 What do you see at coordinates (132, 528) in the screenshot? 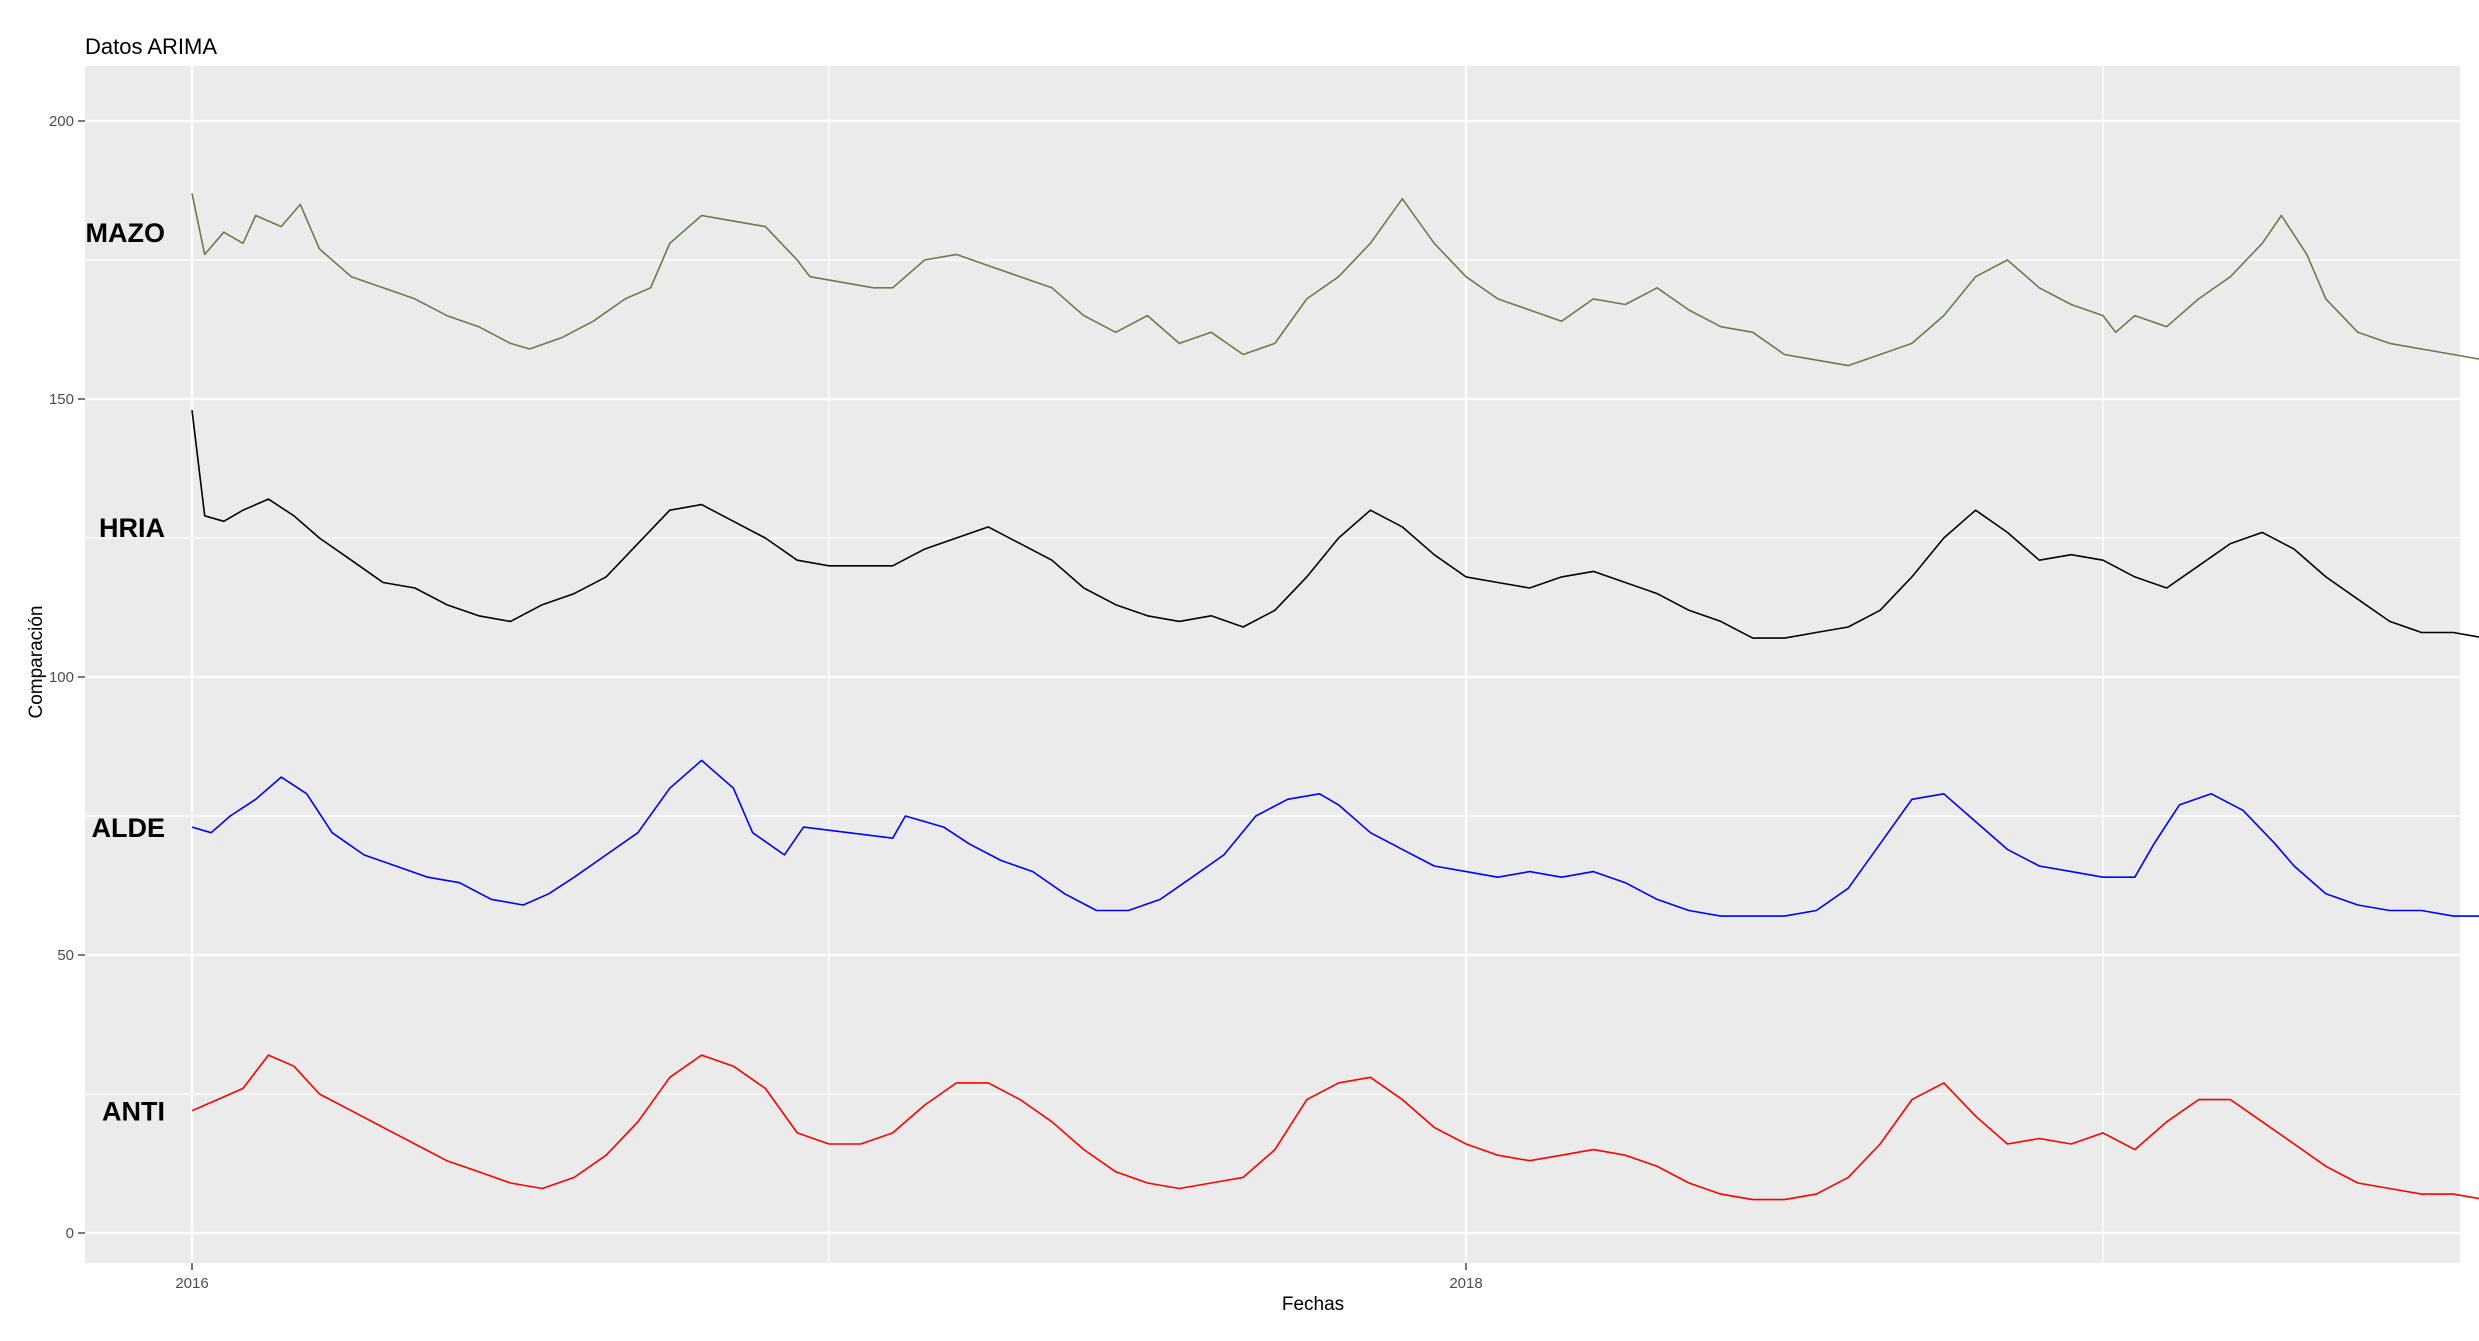
I see `series-tag-hria: HRIA` at bounding box center [132, 528].